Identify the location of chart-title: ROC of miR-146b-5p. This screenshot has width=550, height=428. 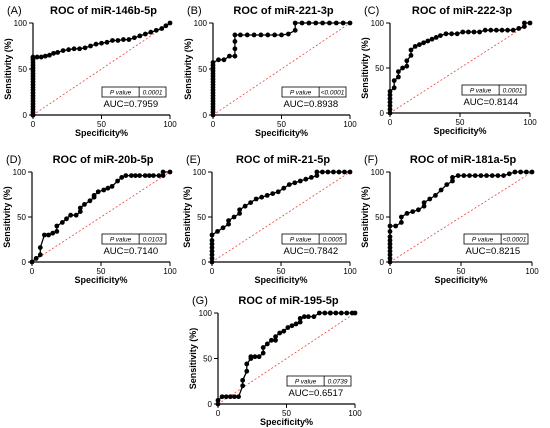
(103, 11).